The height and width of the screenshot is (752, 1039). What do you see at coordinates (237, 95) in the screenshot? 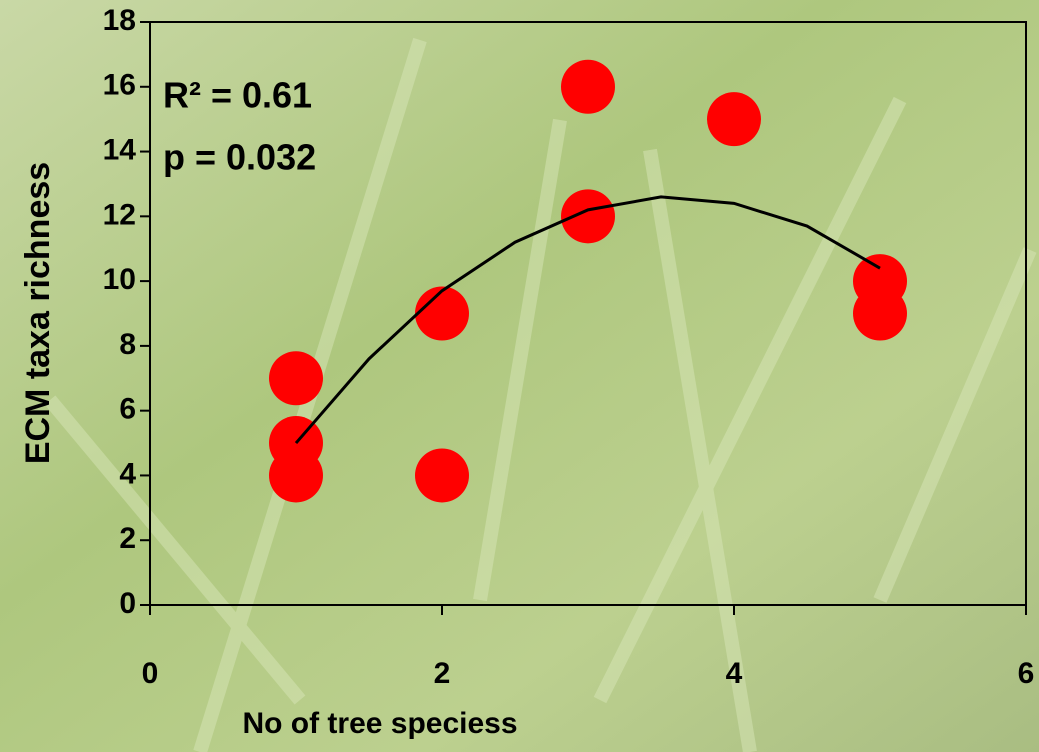
I see `annotation: R² = 0.61` at bounding box center [237, 95].